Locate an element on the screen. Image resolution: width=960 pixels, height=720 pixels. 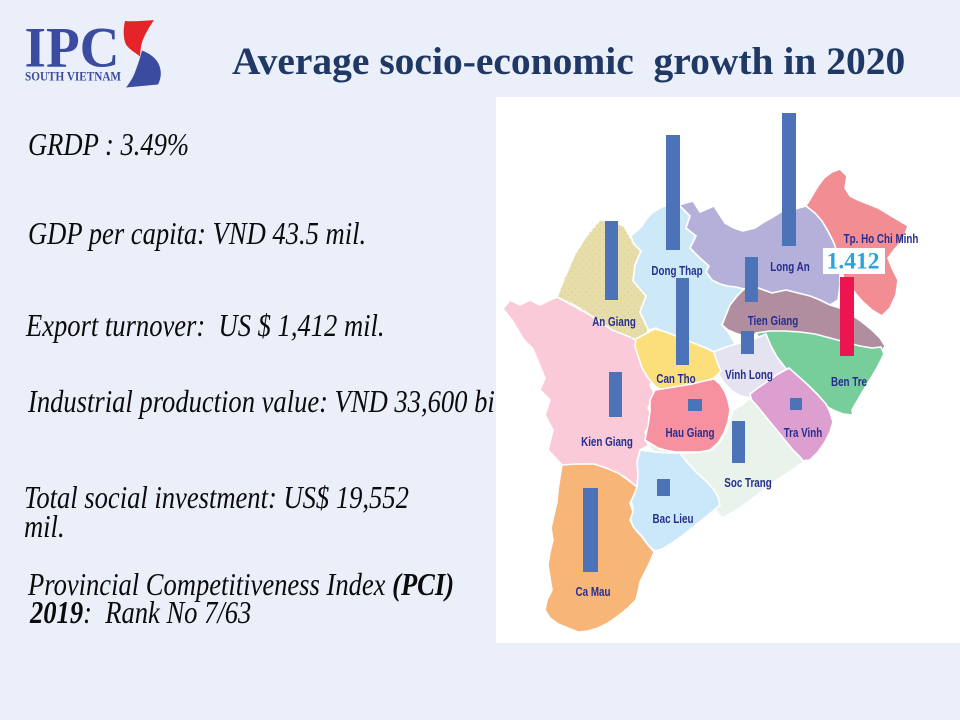
svg-text: IPC is located at coordinates (72, 48).